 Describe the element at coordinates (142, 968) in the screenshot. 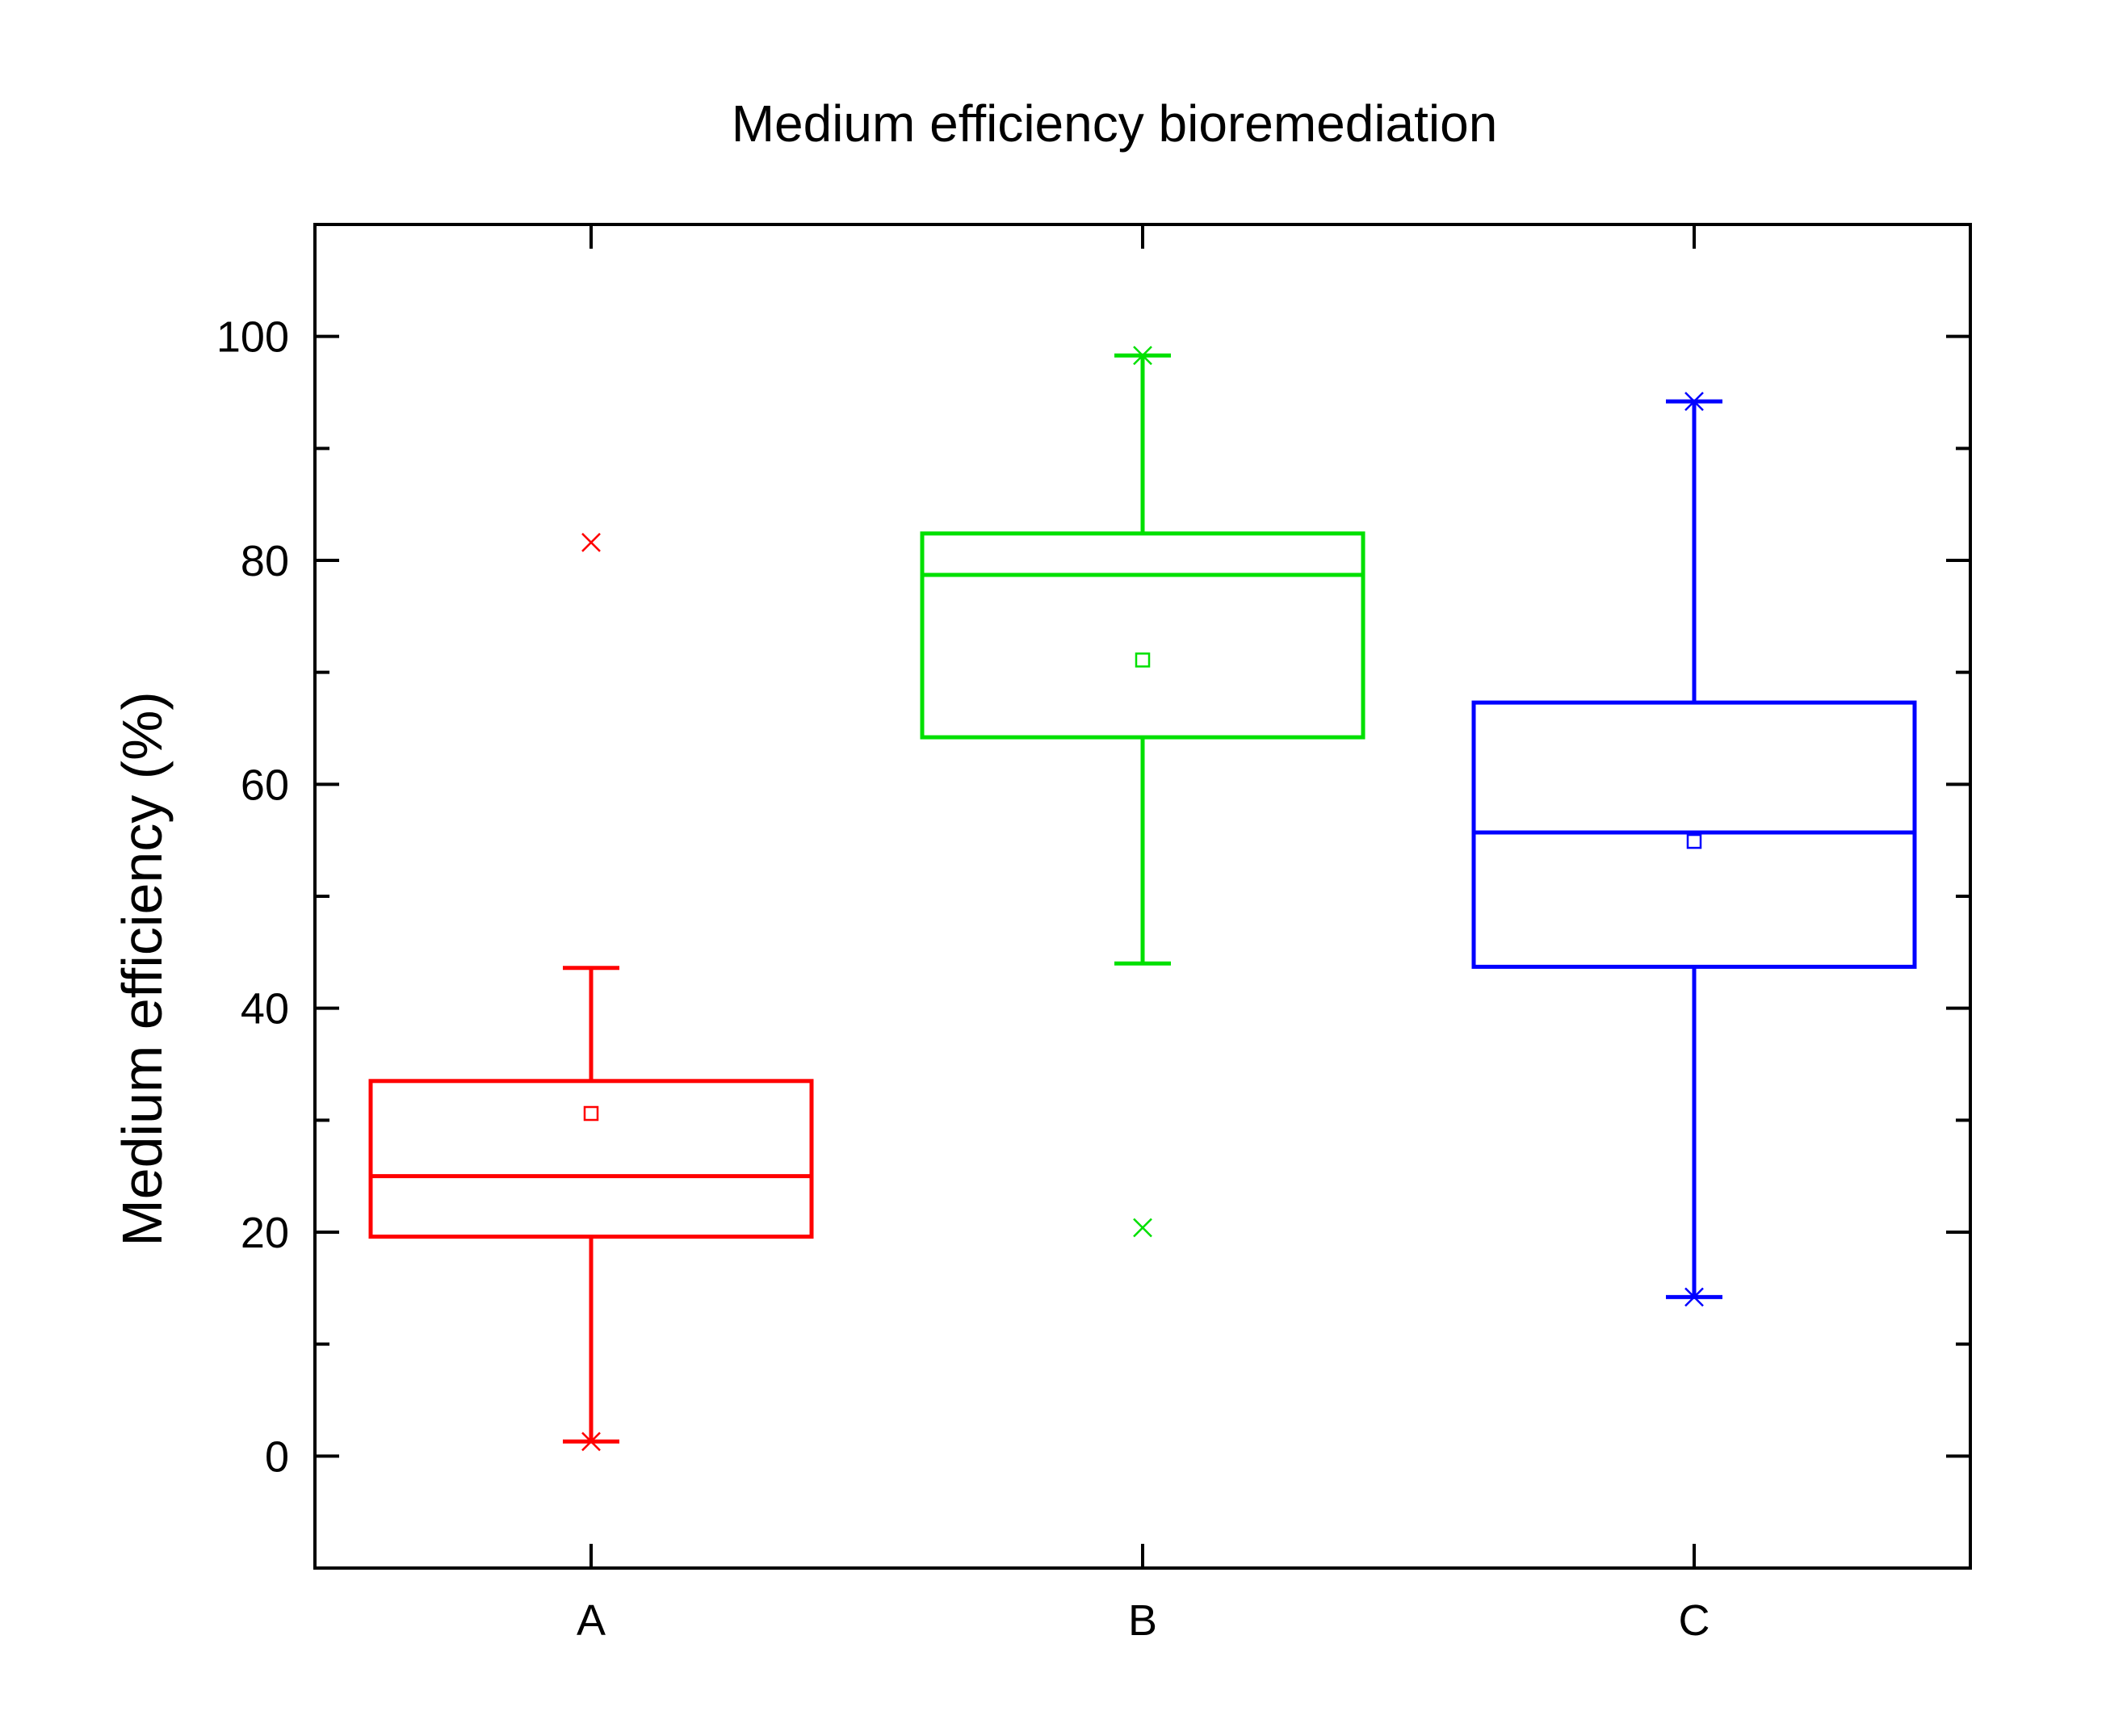

I see `y-axis-label: Medium efficiency (%)` at that location.